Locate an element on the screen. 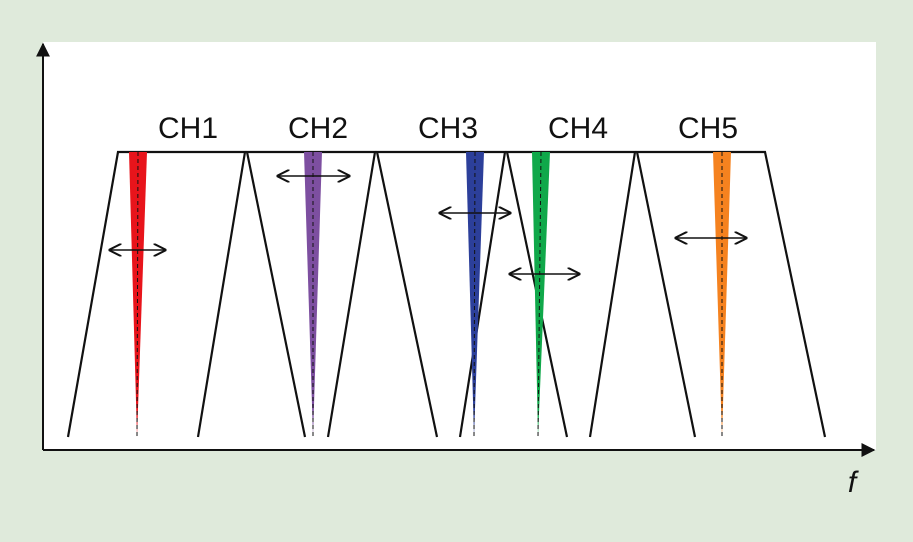 The image size is (913, 542). signal is located at coordinates (541, 294).